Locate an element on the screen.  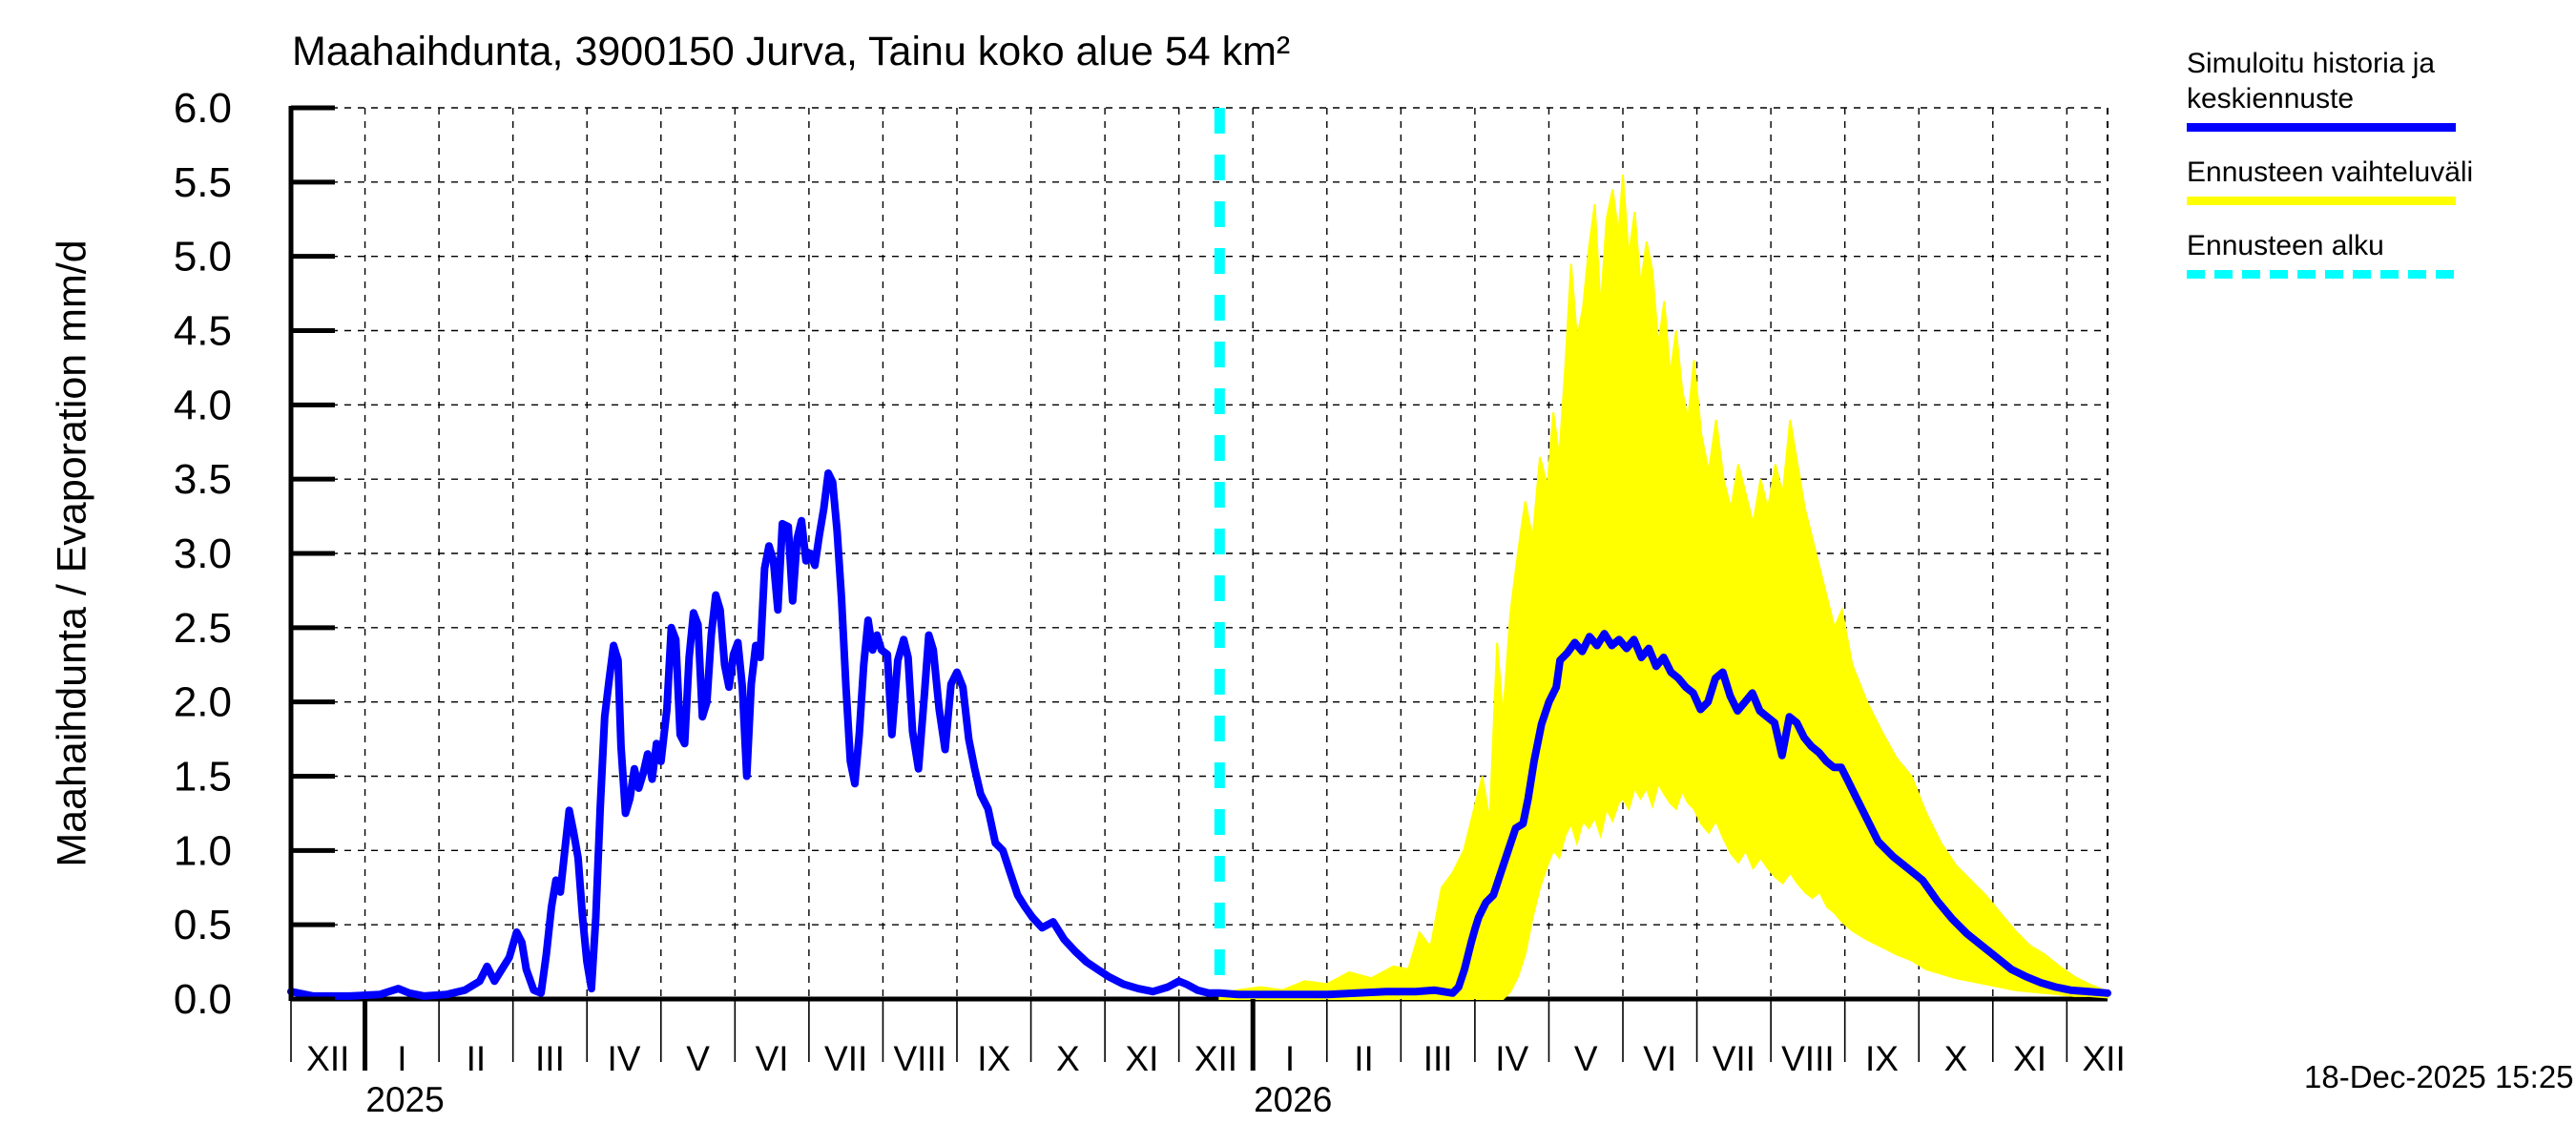
year-label: 2025 is located at coordinates (404, 1099).